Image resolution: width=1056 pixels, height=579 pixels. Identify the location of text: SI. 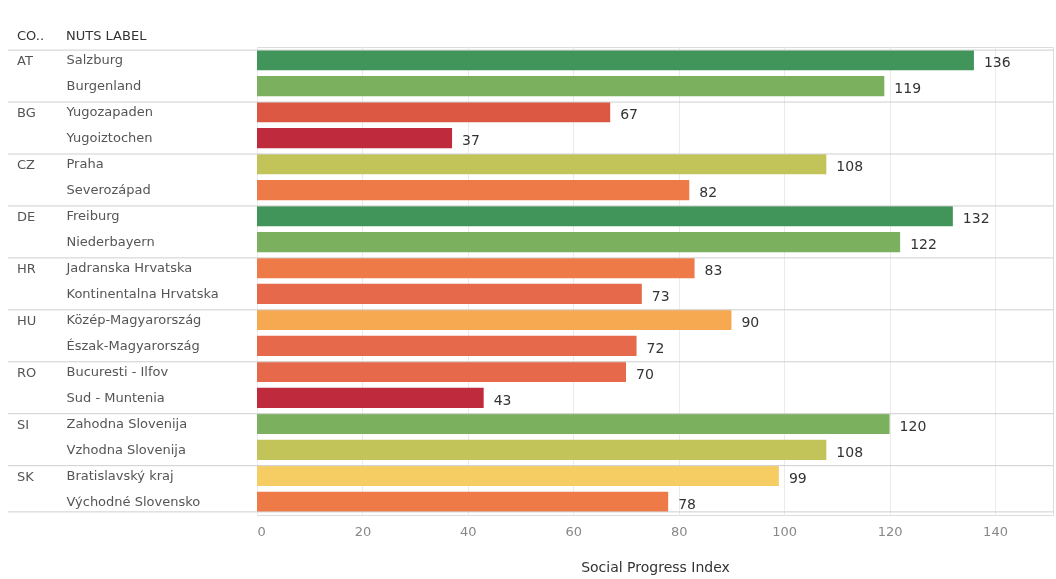
(23, 424).